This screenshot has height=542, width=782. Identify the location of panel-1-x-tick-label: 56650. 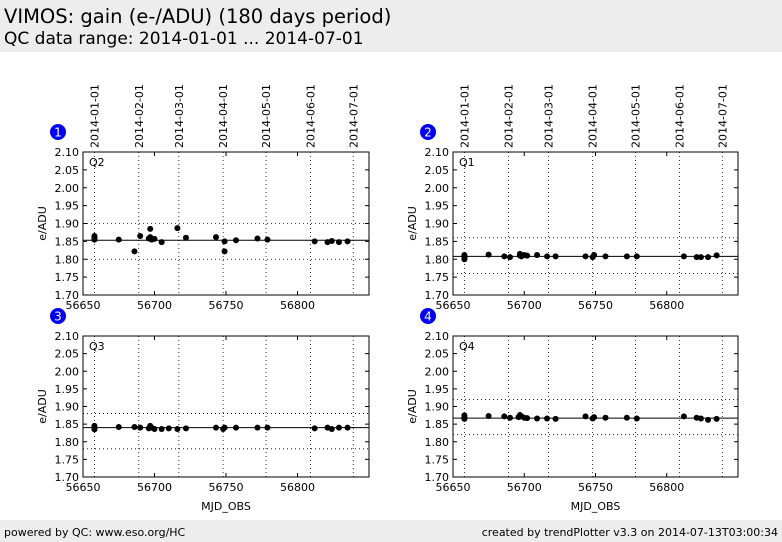
(83, 305).